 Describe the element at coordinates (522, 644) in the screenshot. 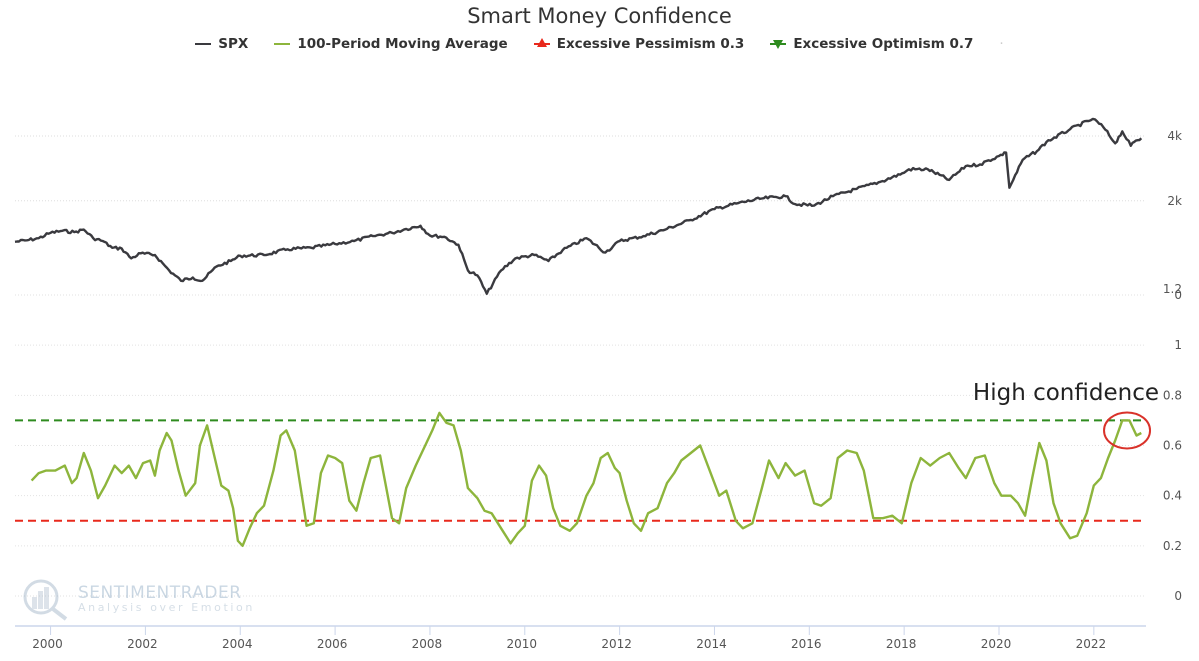

I see `x-tick-label: 2010` at that location.